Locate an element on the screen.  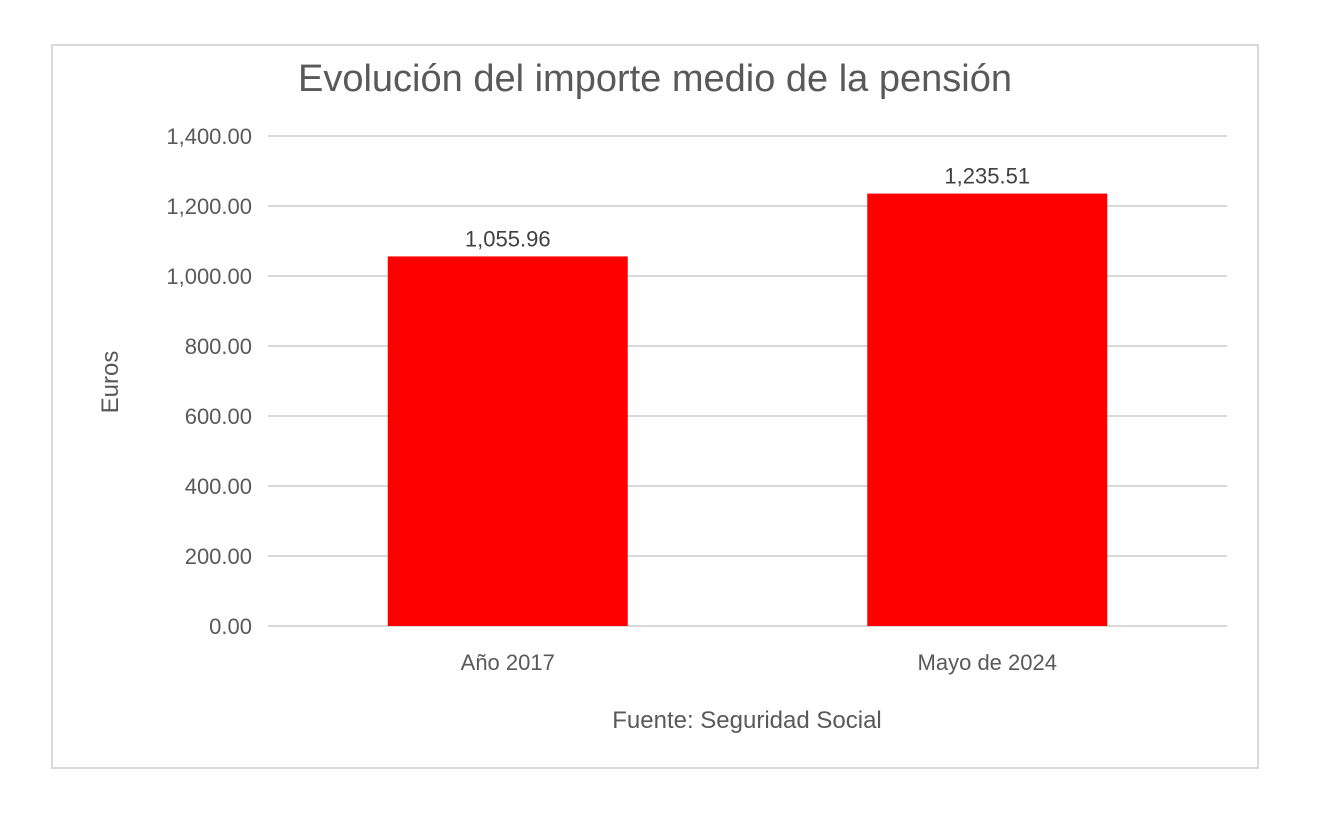
bar-value-label: 1,235.51 is located at coordinates (987, 176).